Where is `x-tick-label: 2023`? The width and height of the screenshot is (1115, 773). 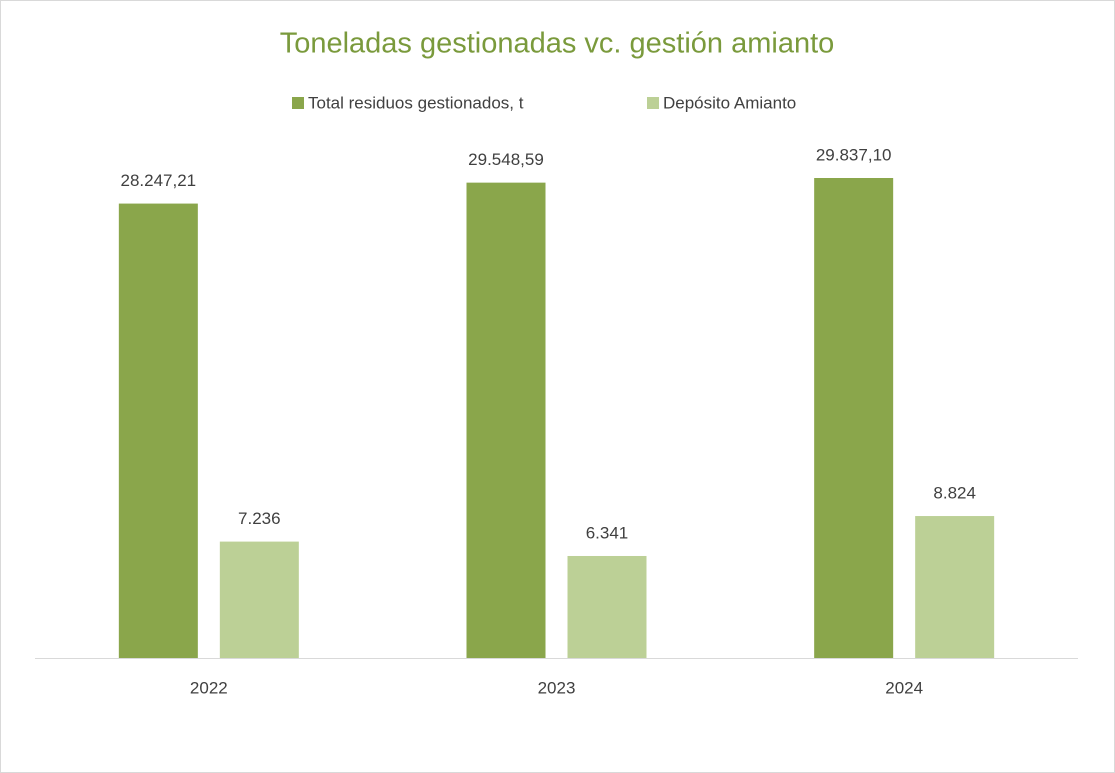
x-tick-label: 2023 is located at coordinates (557, 687).